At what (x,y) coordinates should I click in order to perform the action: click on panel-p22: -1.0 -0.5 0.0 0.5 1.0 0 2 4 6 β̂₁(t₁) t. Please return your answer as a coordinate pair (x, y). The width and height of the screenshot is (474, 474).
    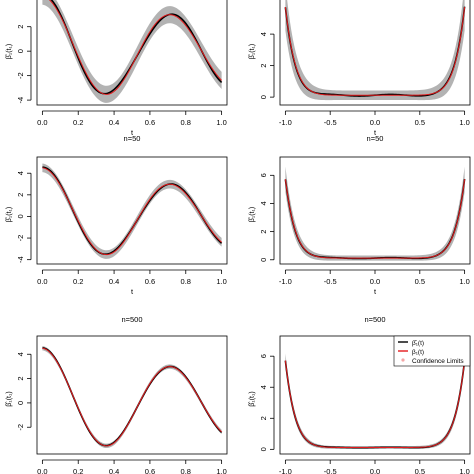
    Looking at the image, I should click on (360, 226).